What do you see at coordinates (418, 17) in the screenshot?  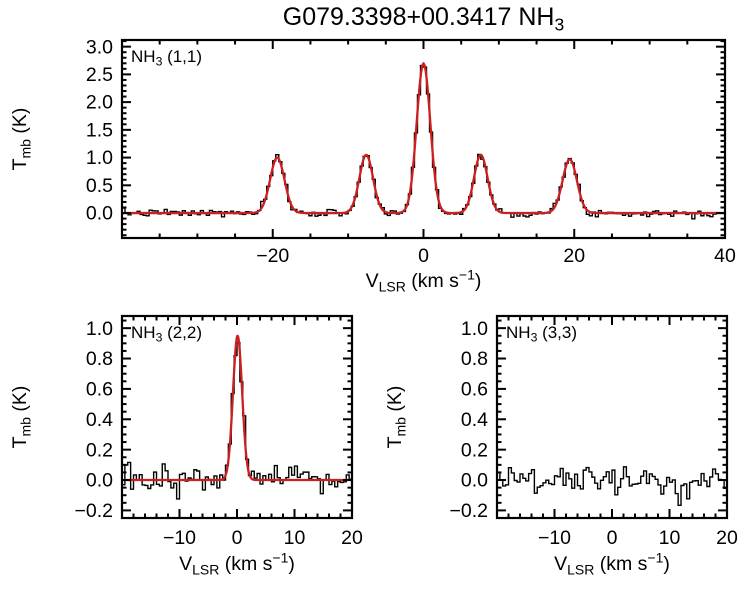 I see `title-text-segment: G079.3398+00.3417 NH` at bounding box center [418, 17].